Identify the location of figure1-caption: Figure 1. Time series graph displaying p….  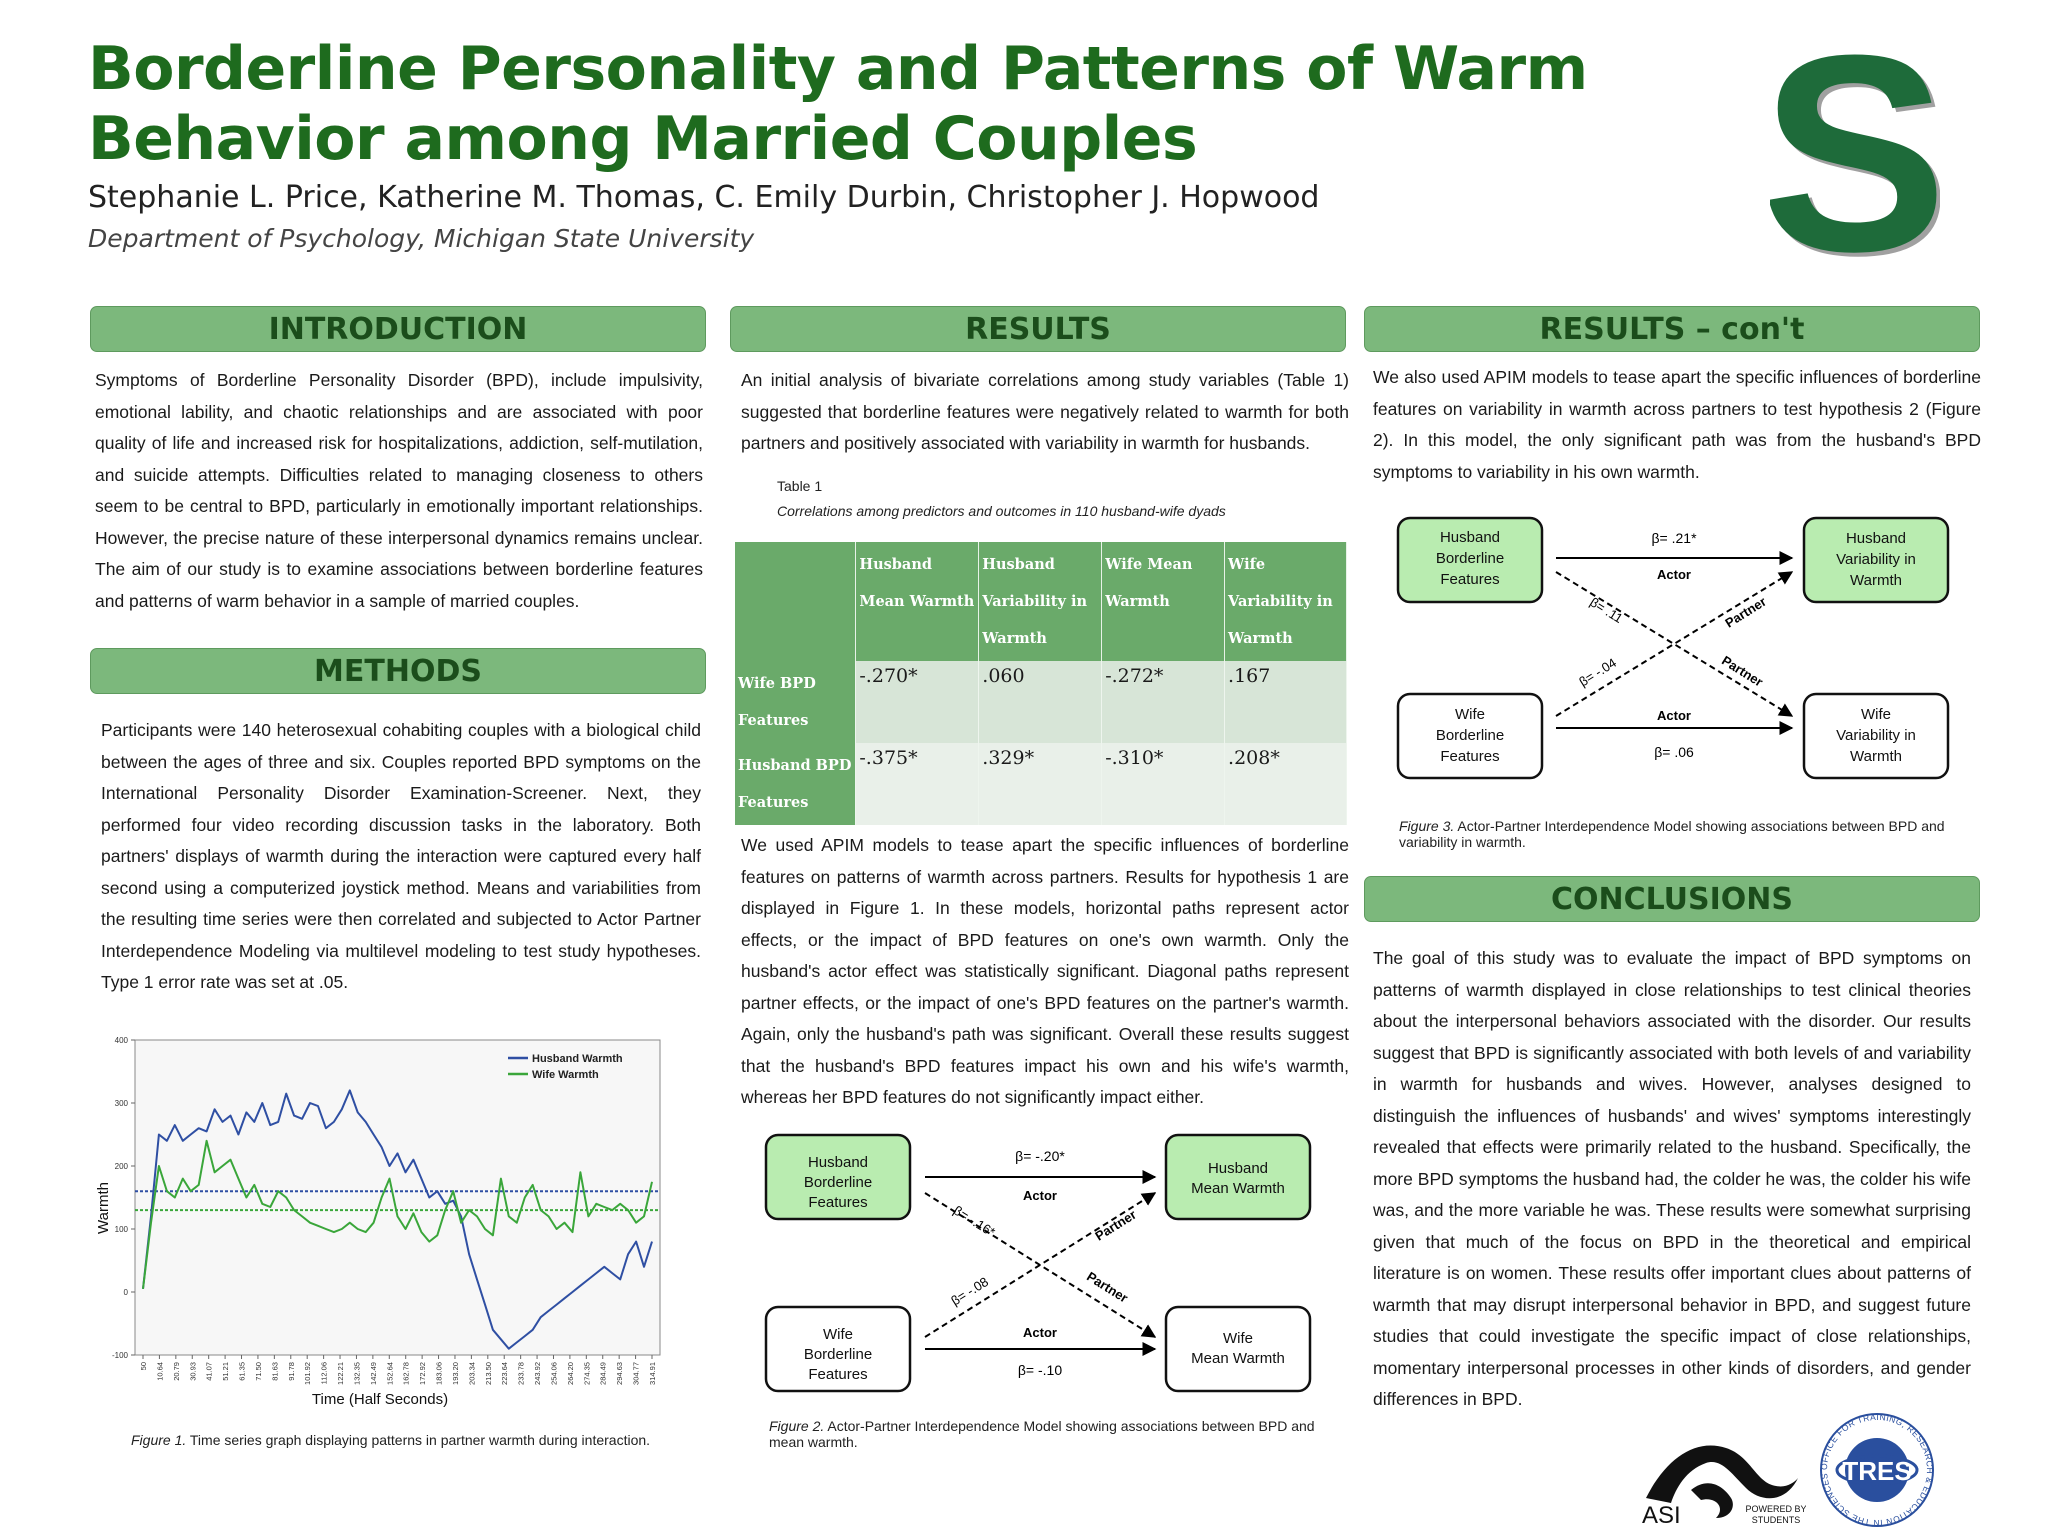
(391, 1440).